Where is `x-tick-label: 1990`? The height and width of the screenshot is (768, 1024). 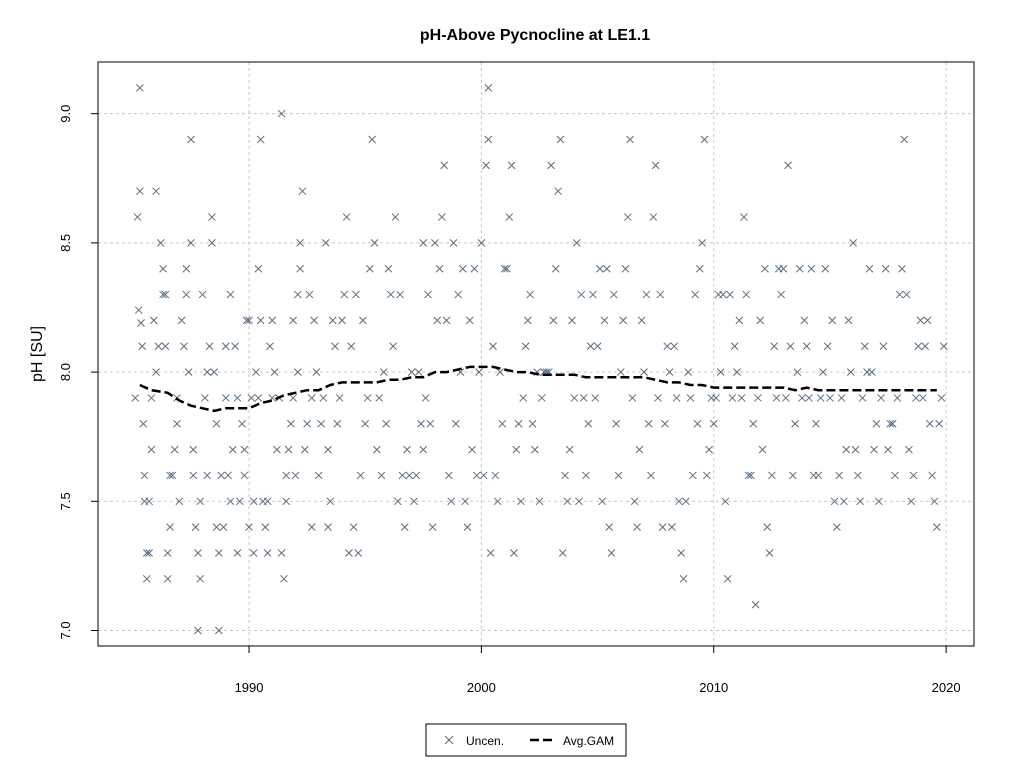
x-tick-label: 1990 is located at coordinates (249, 687).